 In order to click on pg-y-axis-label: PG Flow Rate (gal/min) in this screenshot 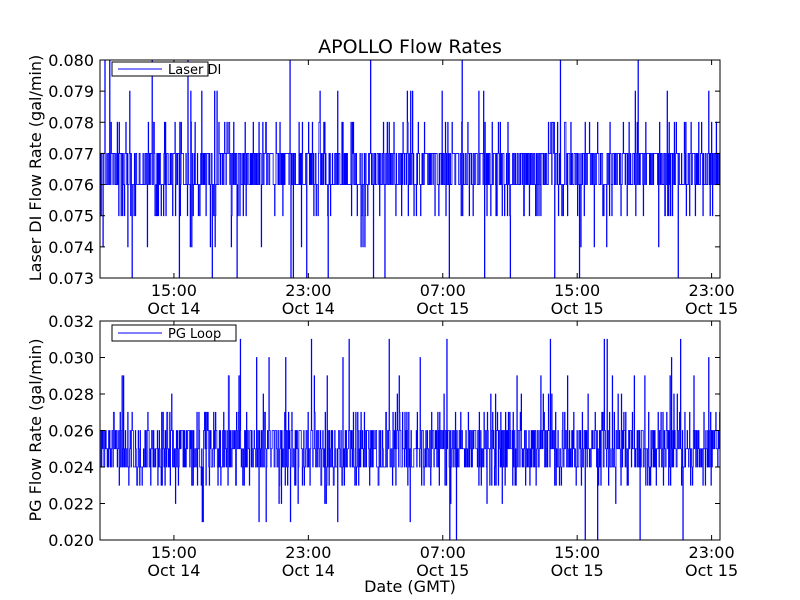, I will do `click(35, 430)`.